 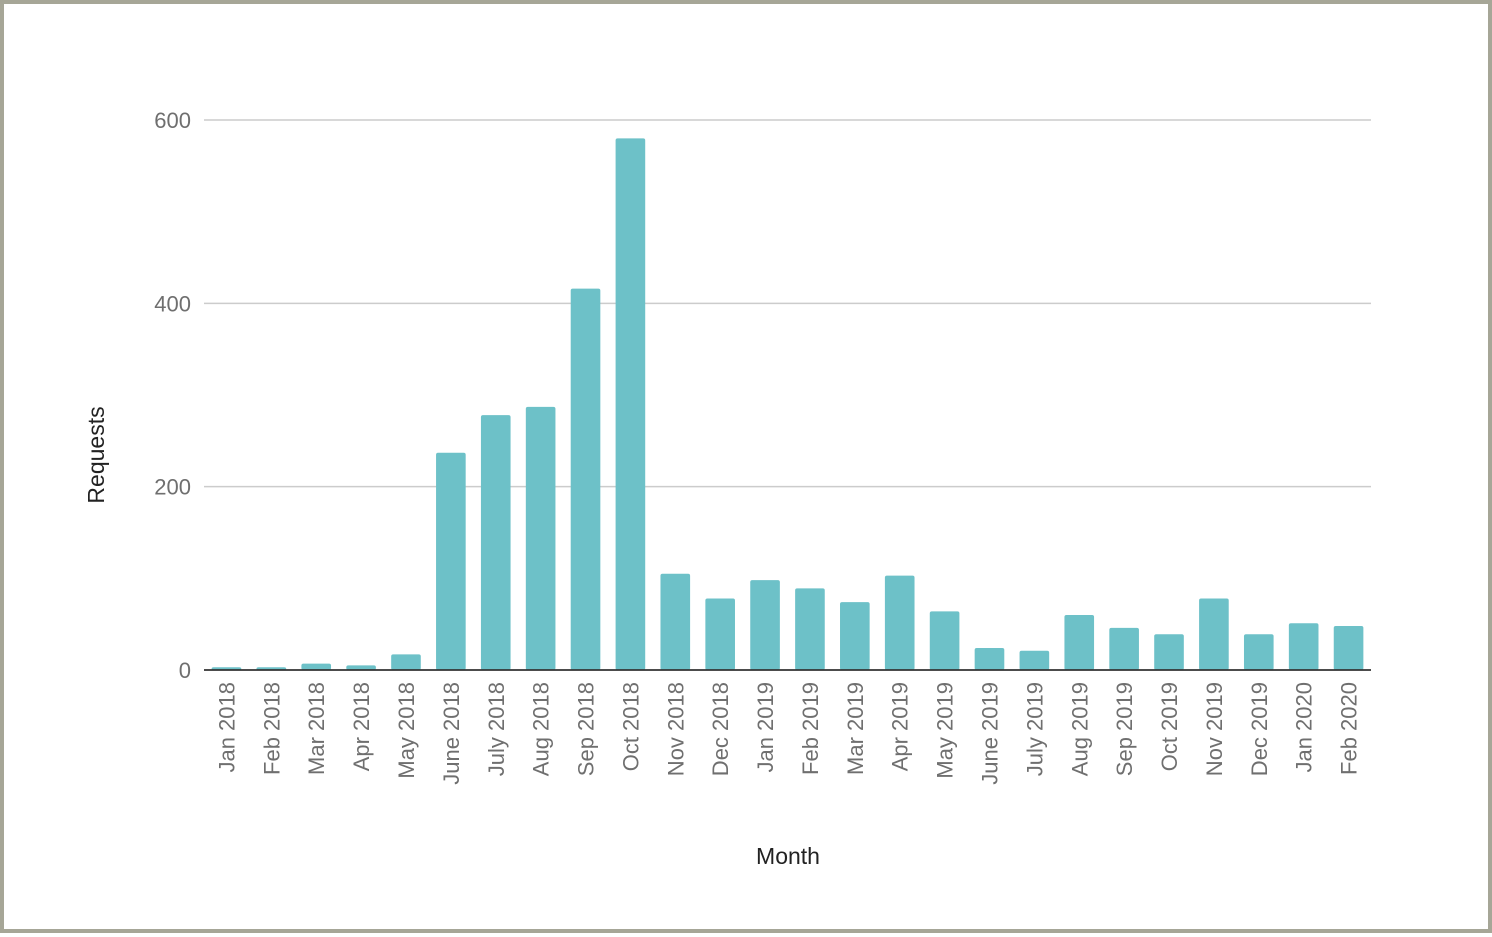 What do you see at coordinates (945, 730) in the screenshot?
I see `x-tick-label: May 2019` at bounding box center [945, 730].